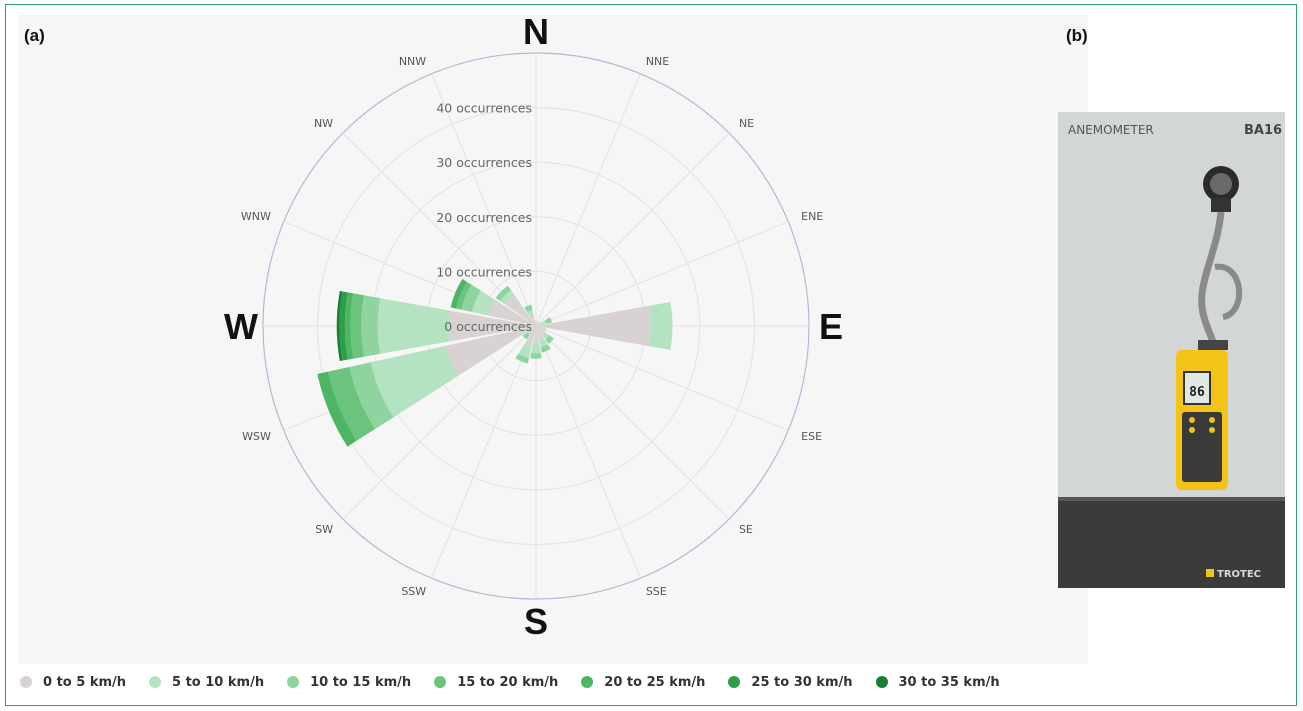  Describe the element at coordinates (343, 326) in the screenshot. I see `petal-w-s5` at that location.